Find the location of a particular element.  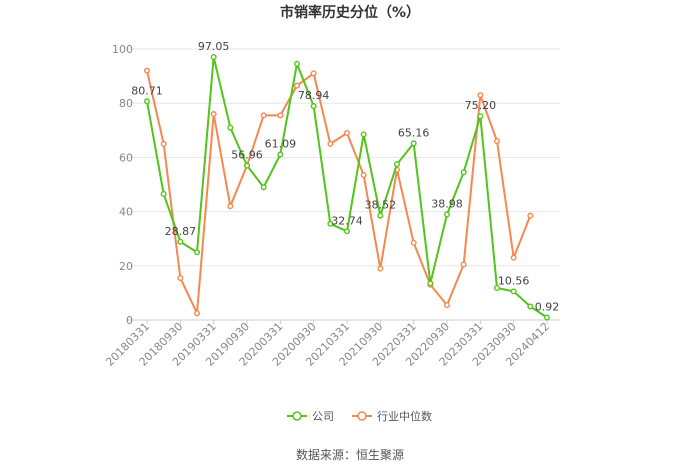

data-label: 0.92 is located at coordinates (547, 307).